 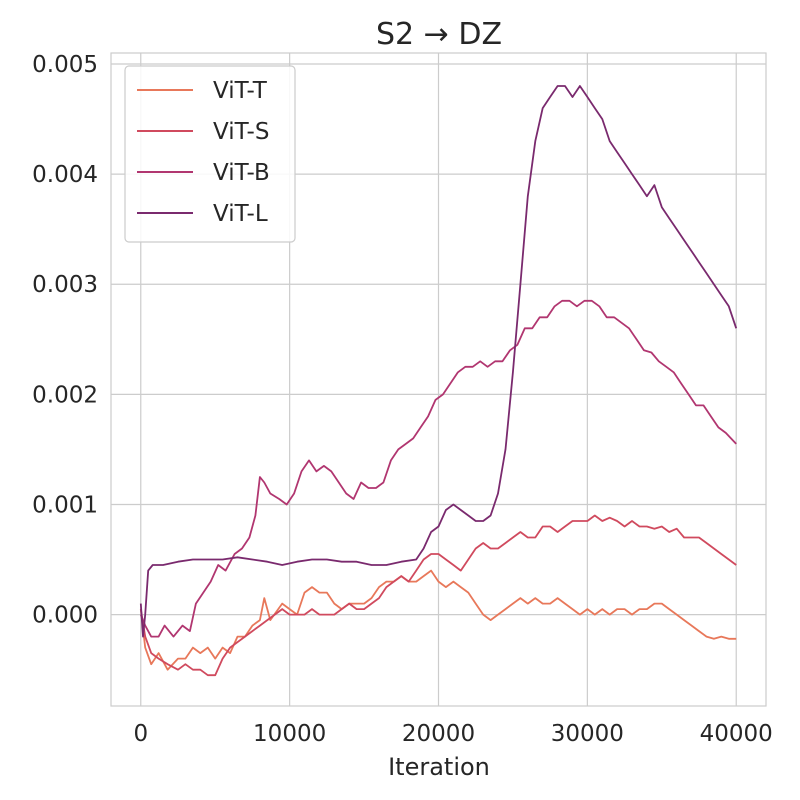 I want to click on legend: ViT-T ViT-S ViT-B ViT-L, so click(x=210, y=154).